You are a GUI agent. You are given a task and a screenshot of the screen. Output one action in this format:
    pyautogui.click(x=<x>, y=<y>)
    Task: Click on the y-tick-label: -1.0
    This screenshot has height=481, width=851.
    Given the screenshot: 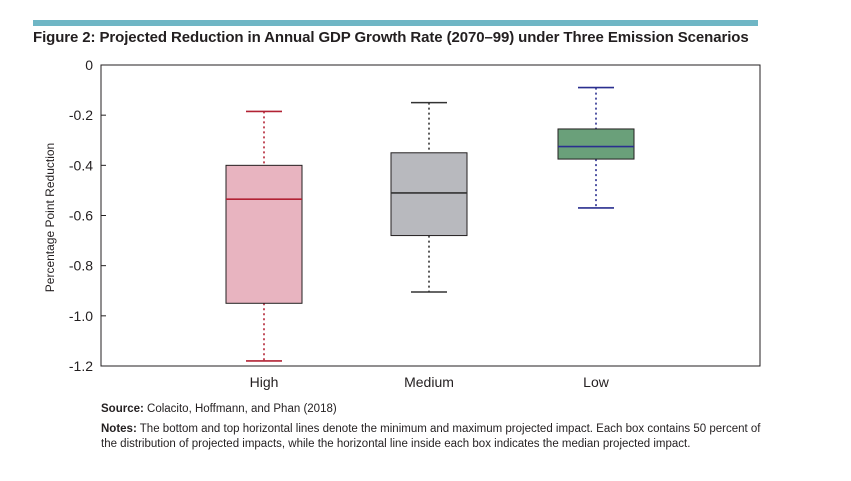 What is the action you would take?
    pyautogui.click(x=81, y=316)
    